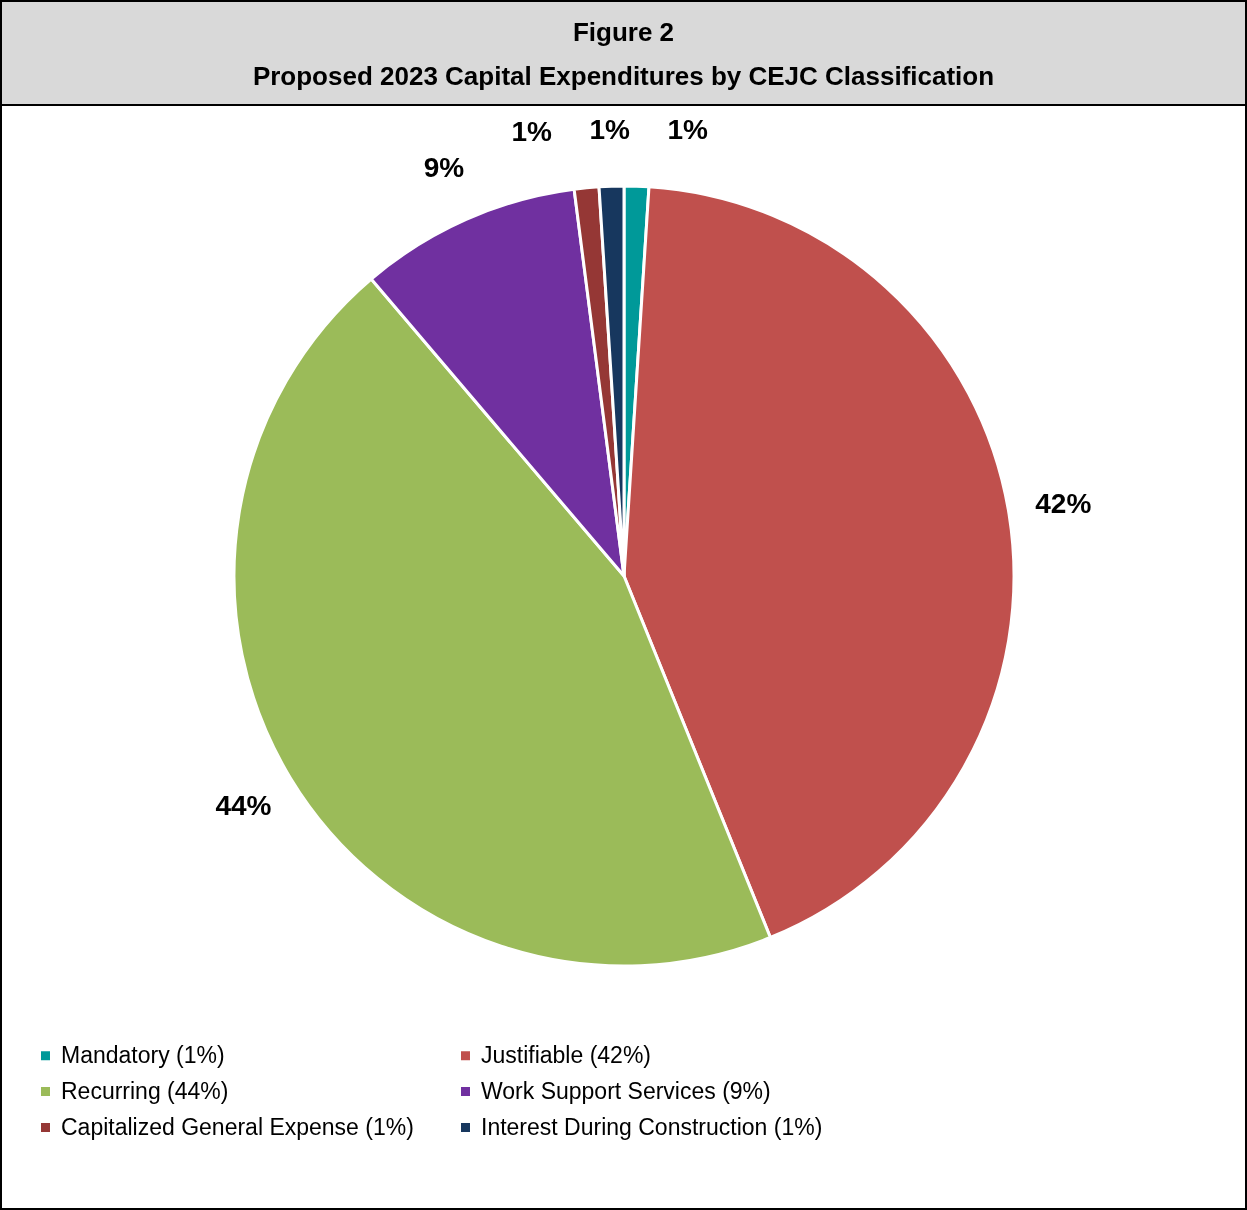 The width and height of the screenshot is (1247, 1210). Describe the element at coordinates (443, 168) in the screenshot. I see `data-label: 9%` at that location.